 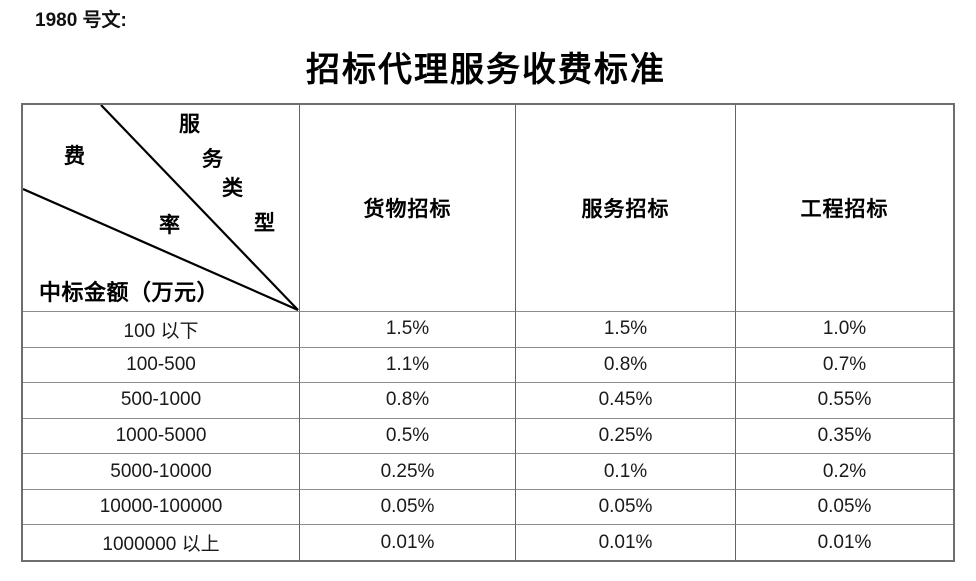 I want to click on service-rate-cell: 0.01%, so click(x=625, y=542).